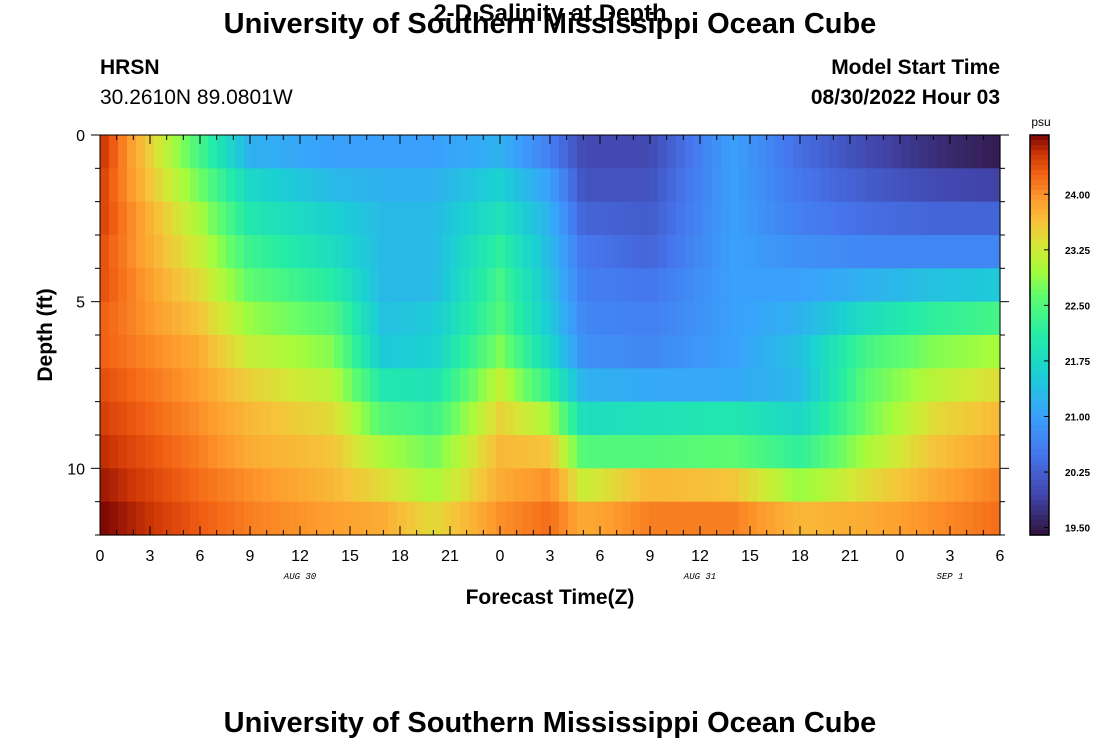  What do you see at coordinates (1077, 362) in the screenshot?
I see `colorbar-tick-label: 21.75` at bounding box center [1077, 362].